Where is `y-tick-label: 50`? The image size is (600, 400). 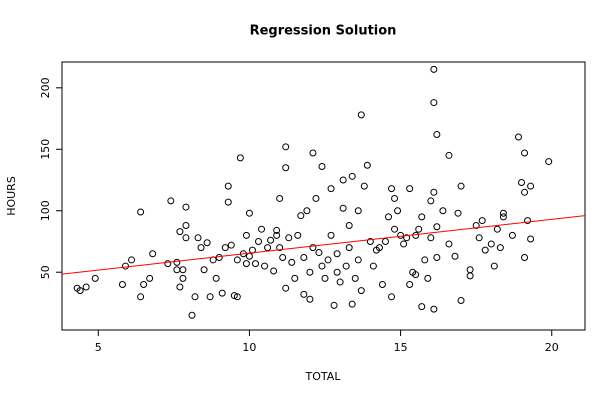
y-tick-label: 50 is located at coordinates (45, 272).